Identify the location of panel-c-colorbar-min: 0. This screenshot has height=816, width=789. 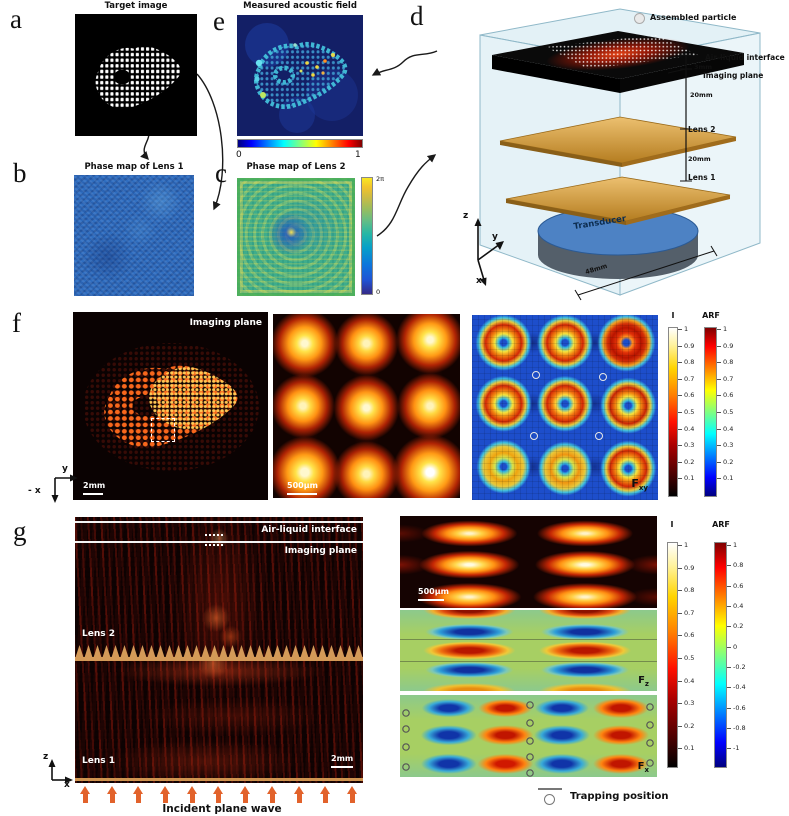
(378, 292).